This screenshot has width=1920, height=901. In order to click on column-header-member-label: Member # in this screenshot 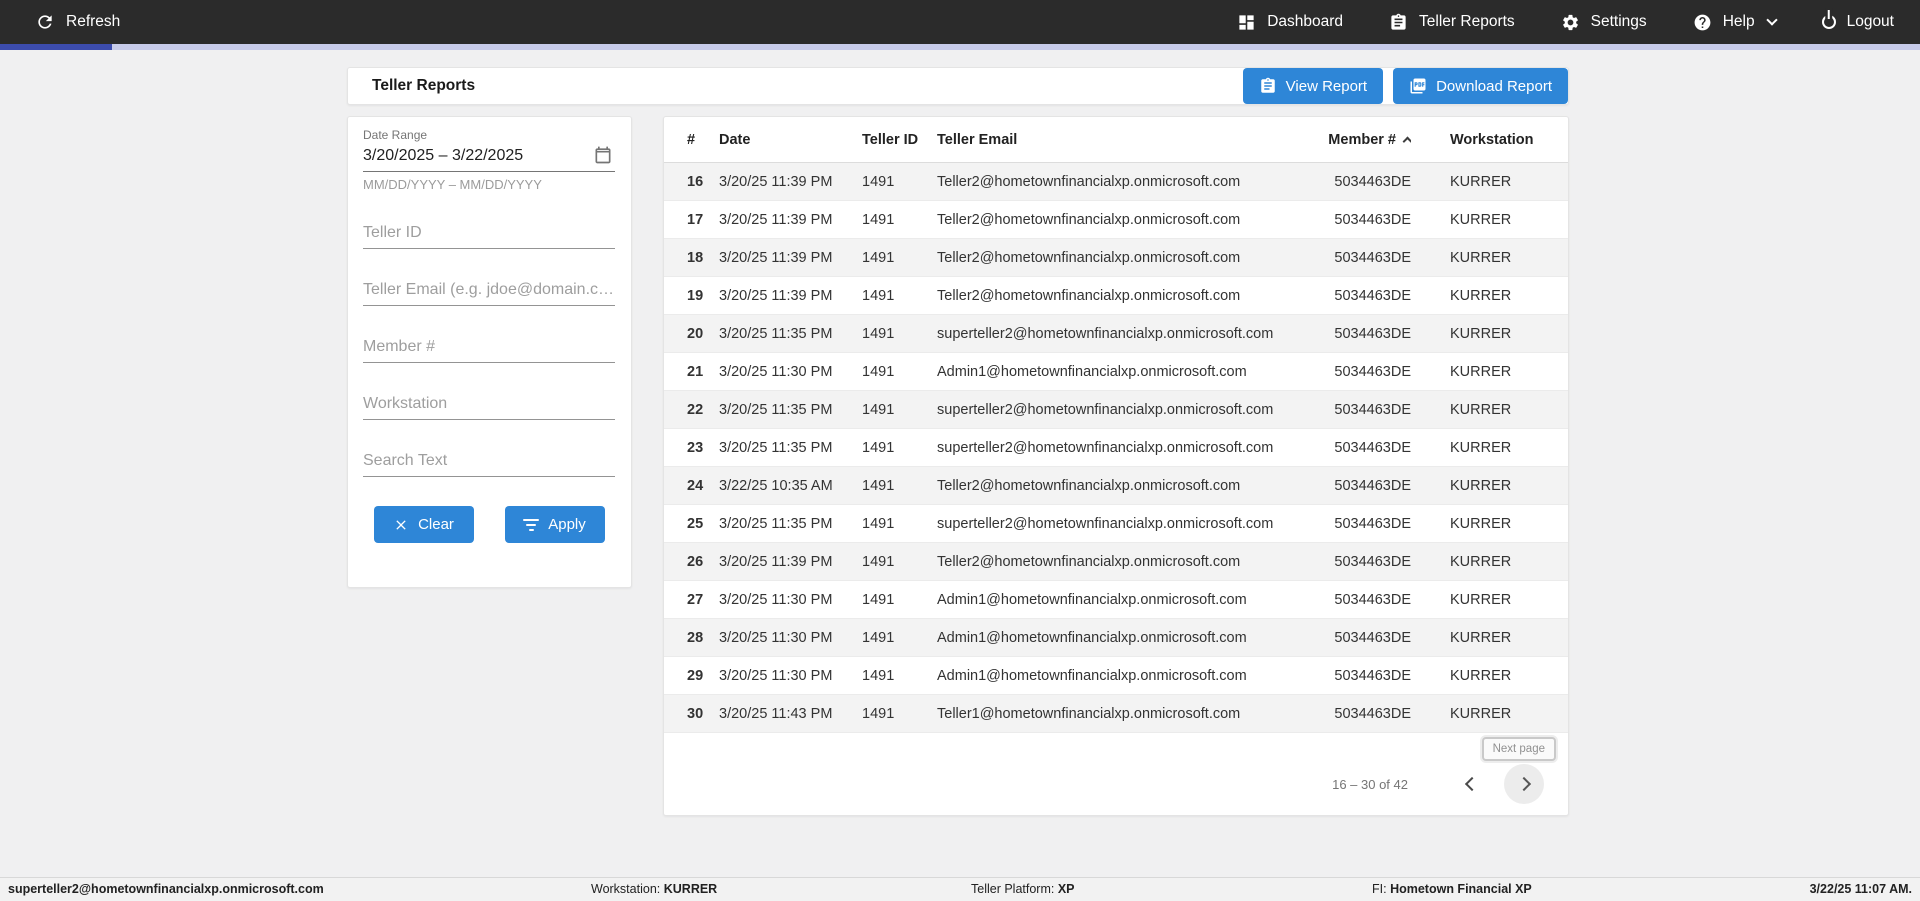, I will do `click(1362, 139)`.